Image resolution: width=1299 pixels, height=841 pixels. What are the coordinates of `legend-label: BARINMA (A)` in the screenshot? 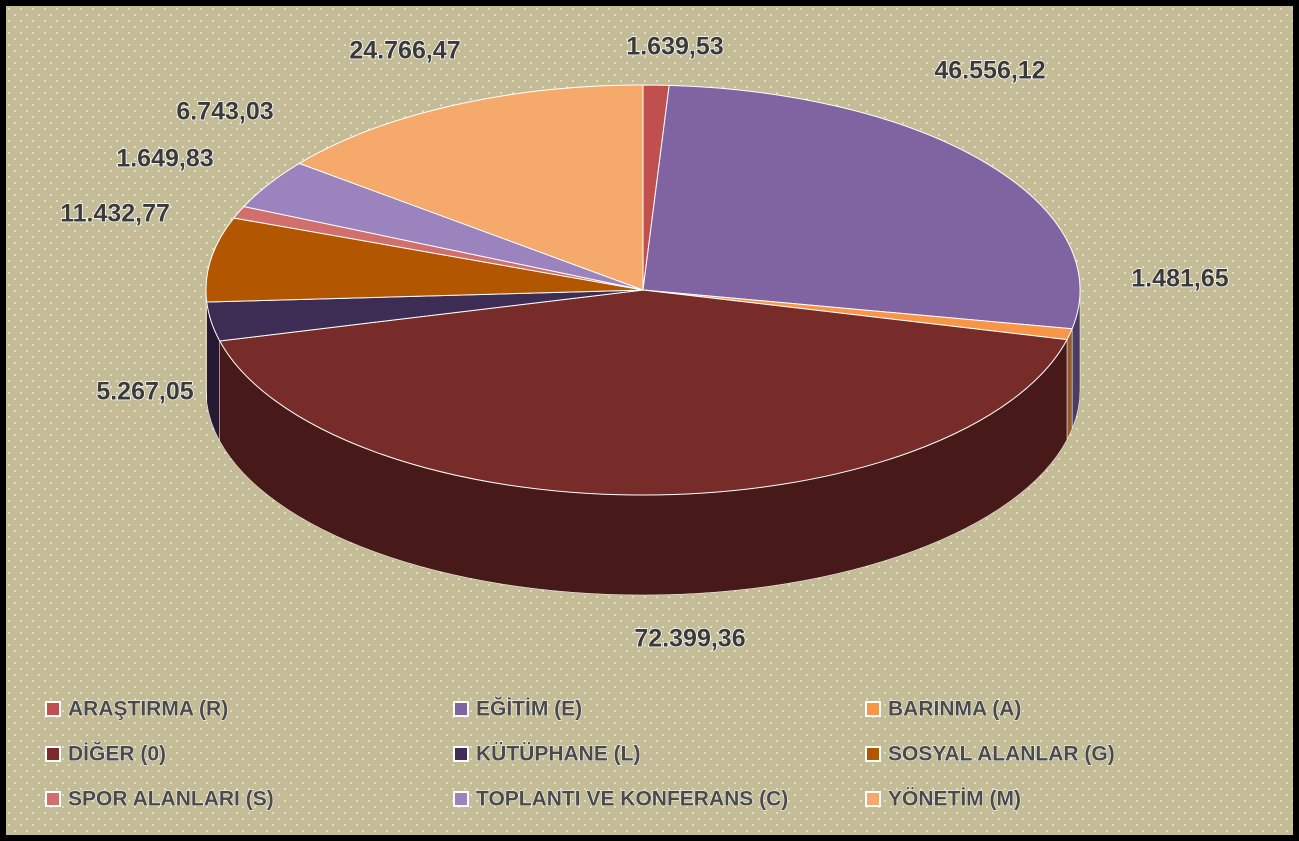 It's located at (954, 709).